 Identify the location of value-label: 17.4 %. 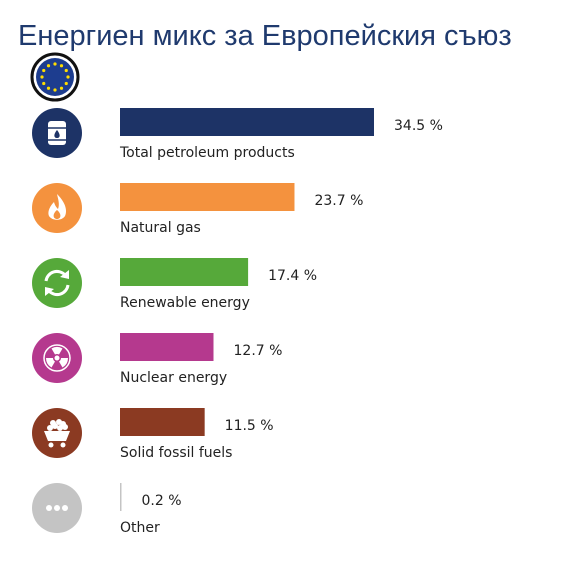
(292, 276).